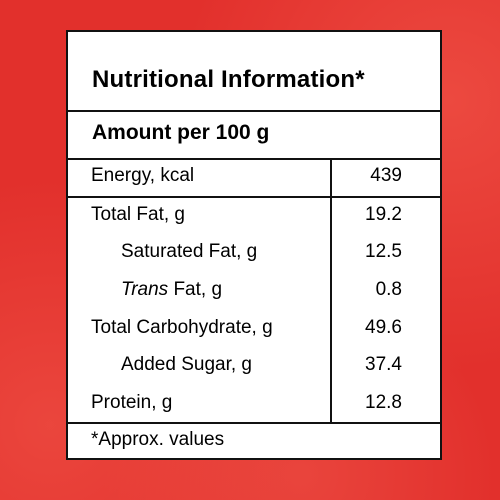 The width and height of the screenshot is (500, 500). Describe the element at coordinates (383, 214) in the screenshot. I see `row-value-total-fat: 19.2` at that location.